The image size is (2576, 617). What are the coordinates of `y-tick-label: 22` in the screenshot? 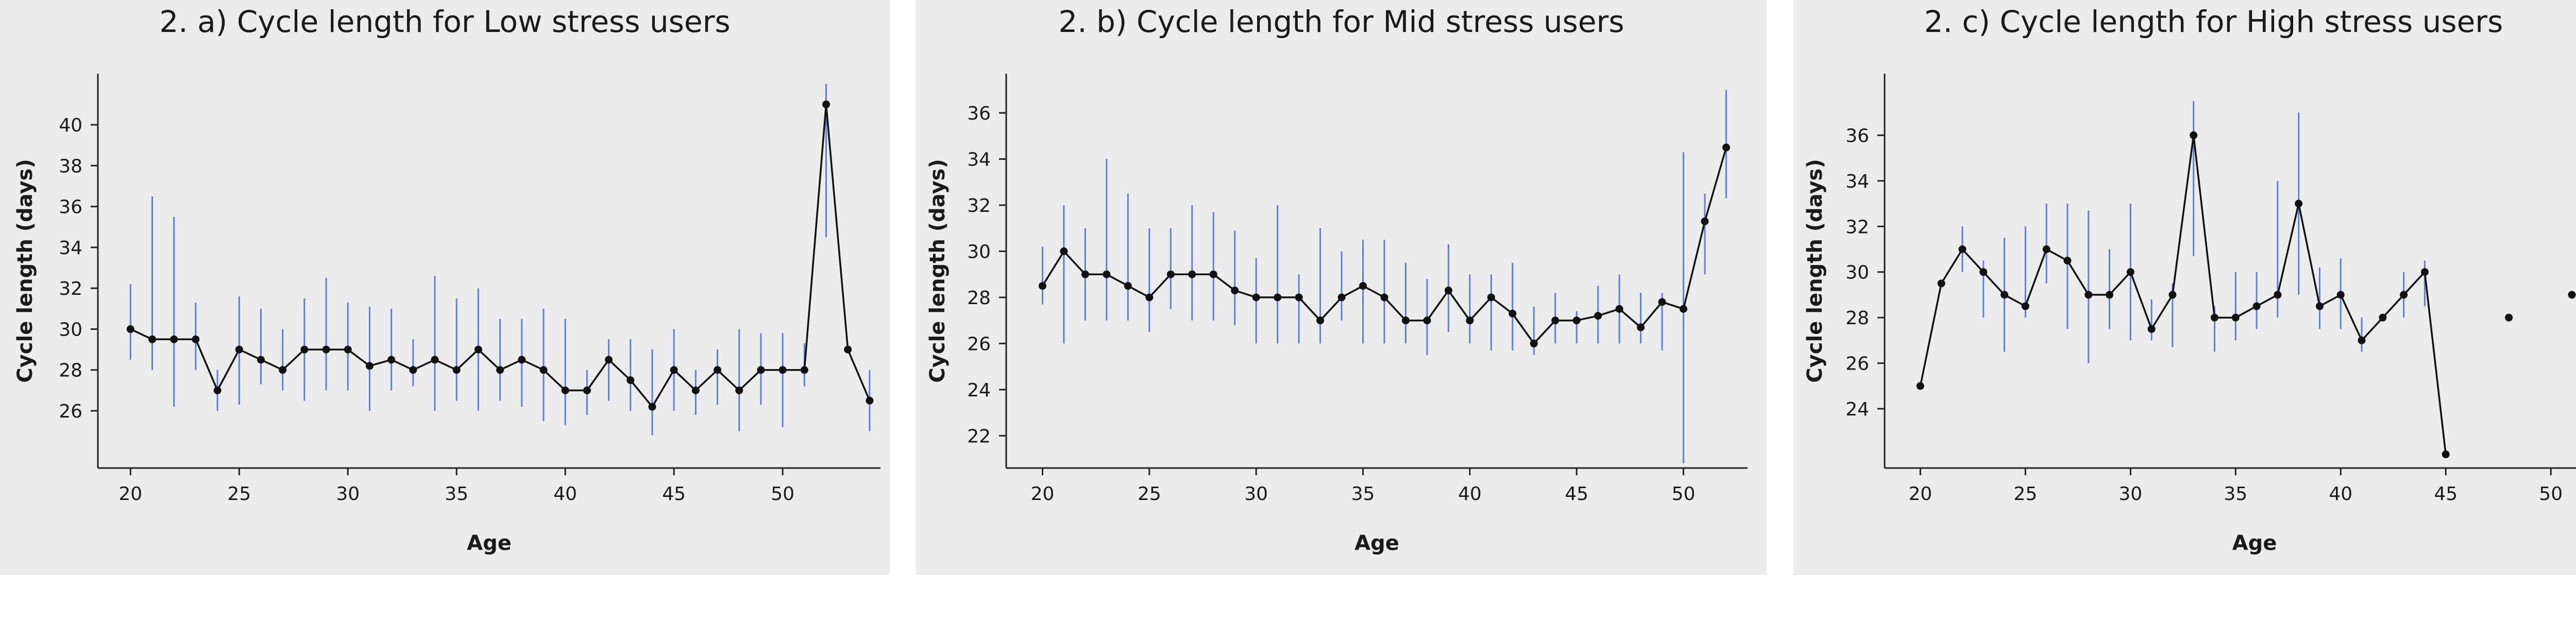 It's located at (979, 436).